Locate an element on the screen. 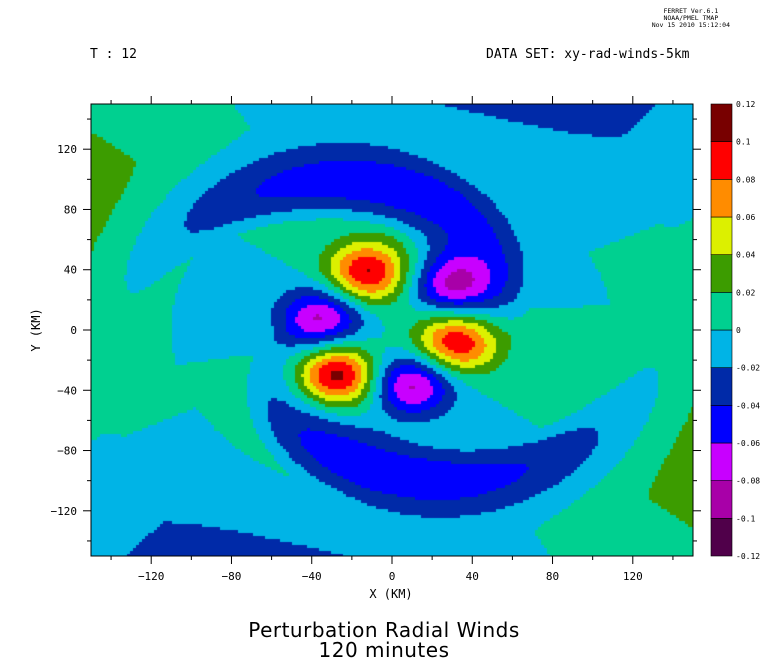  y-axis-label: Y (KM) is located at coordinates (36, 329).